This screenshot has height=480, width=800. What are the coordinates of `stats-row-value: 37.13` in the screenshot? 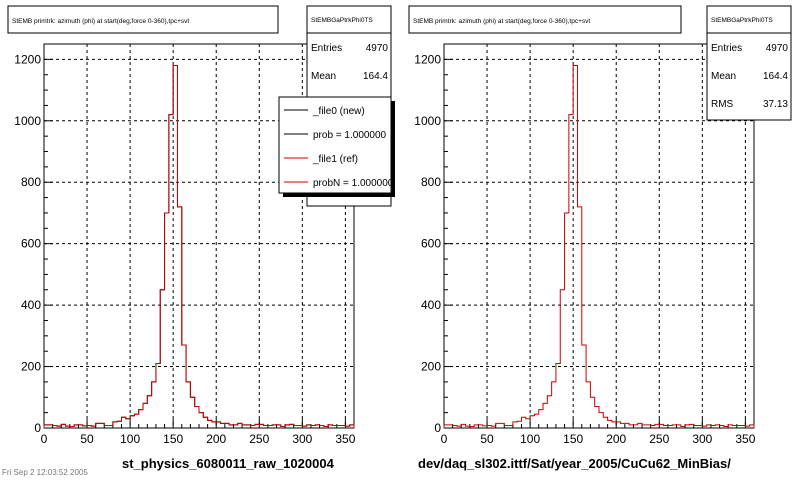 It's located at (775, 104).